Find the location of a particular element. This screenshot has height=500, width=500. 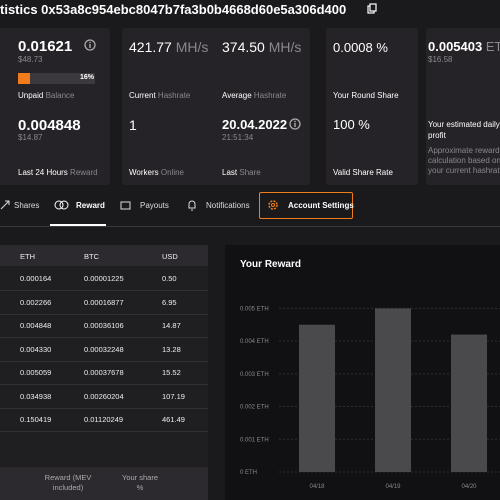

table-cell: 0.034938 is located at coordinates (36, 396).